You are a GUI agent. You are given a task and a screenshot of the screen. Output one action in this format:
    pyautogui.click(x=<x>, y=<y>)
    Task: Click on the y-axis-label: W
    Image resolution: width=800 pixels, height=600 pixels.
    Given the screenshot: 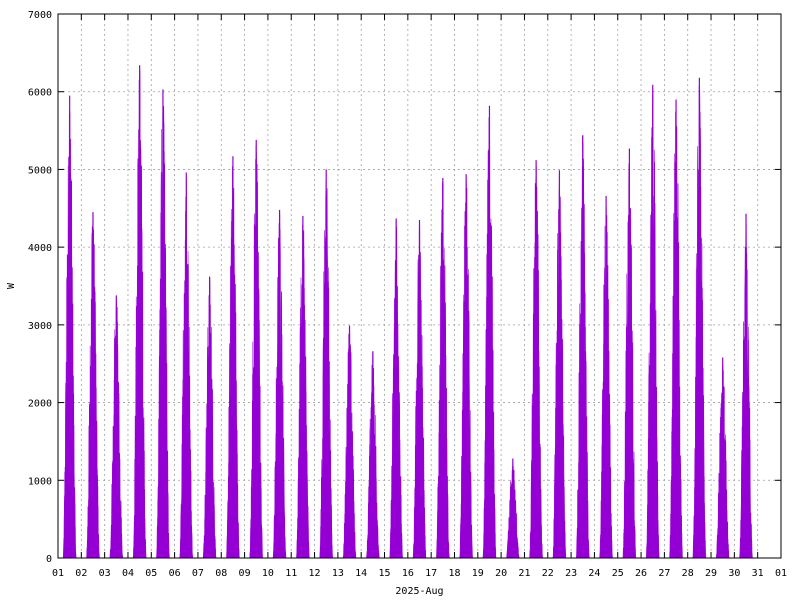 What is the action you would take?
    pyautogui.click(x=11, y=285)
    